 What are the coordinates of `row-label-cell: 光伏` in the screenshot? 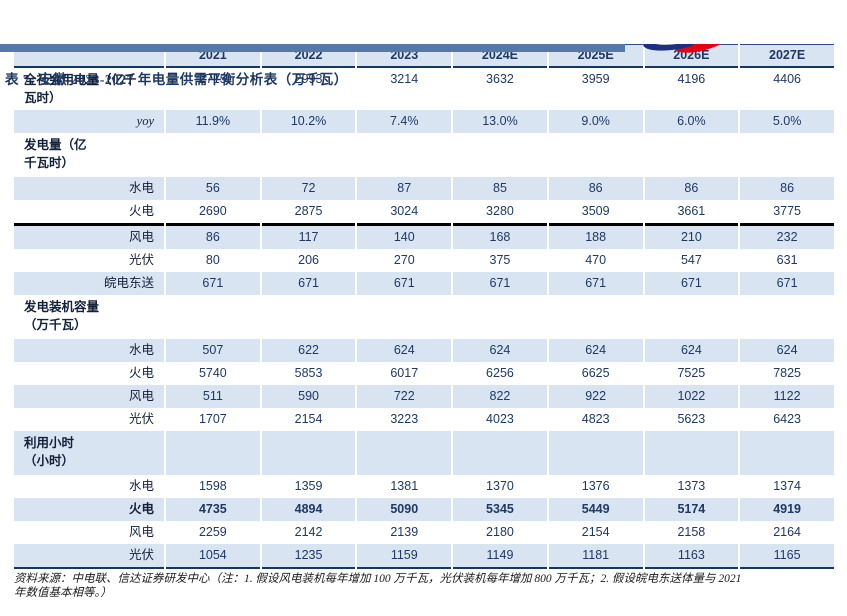 It's located at (141, 419).